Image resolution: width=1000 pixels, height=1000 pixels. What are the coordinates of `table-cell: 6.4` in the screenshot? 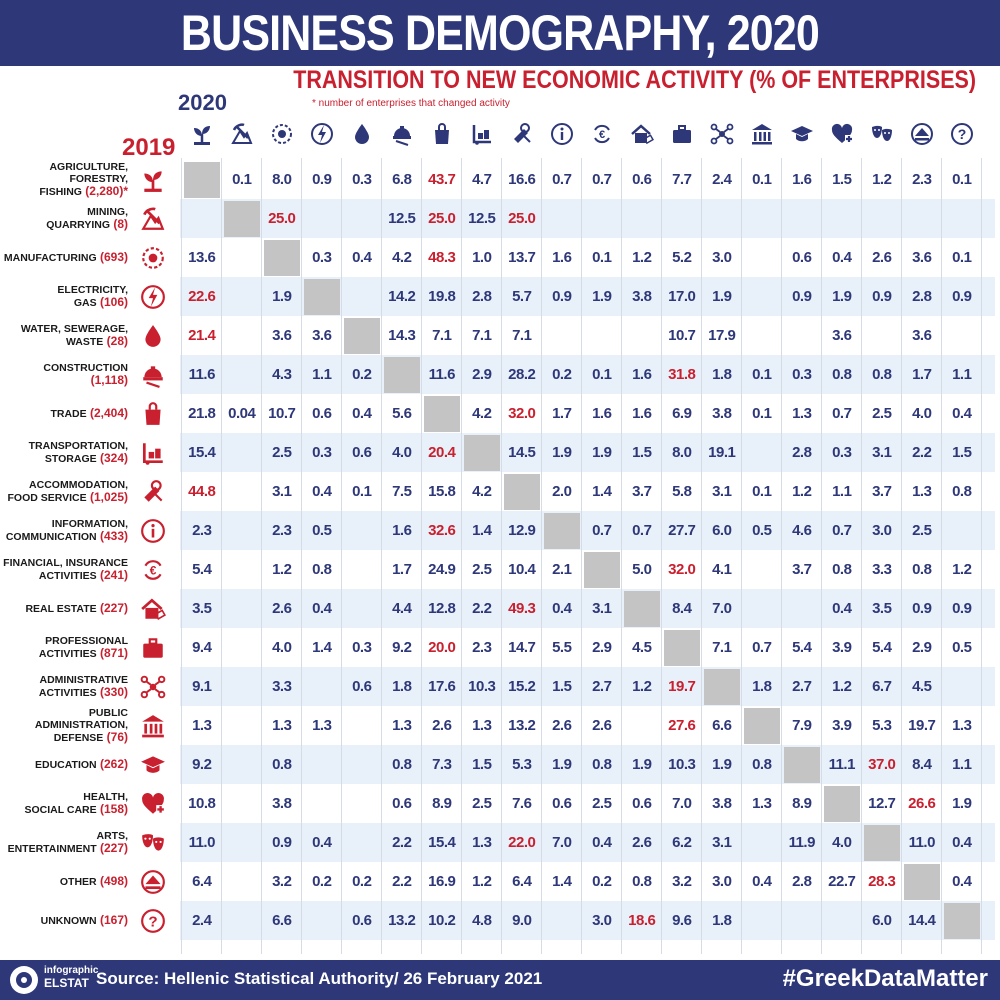 It's located at (522, 881).